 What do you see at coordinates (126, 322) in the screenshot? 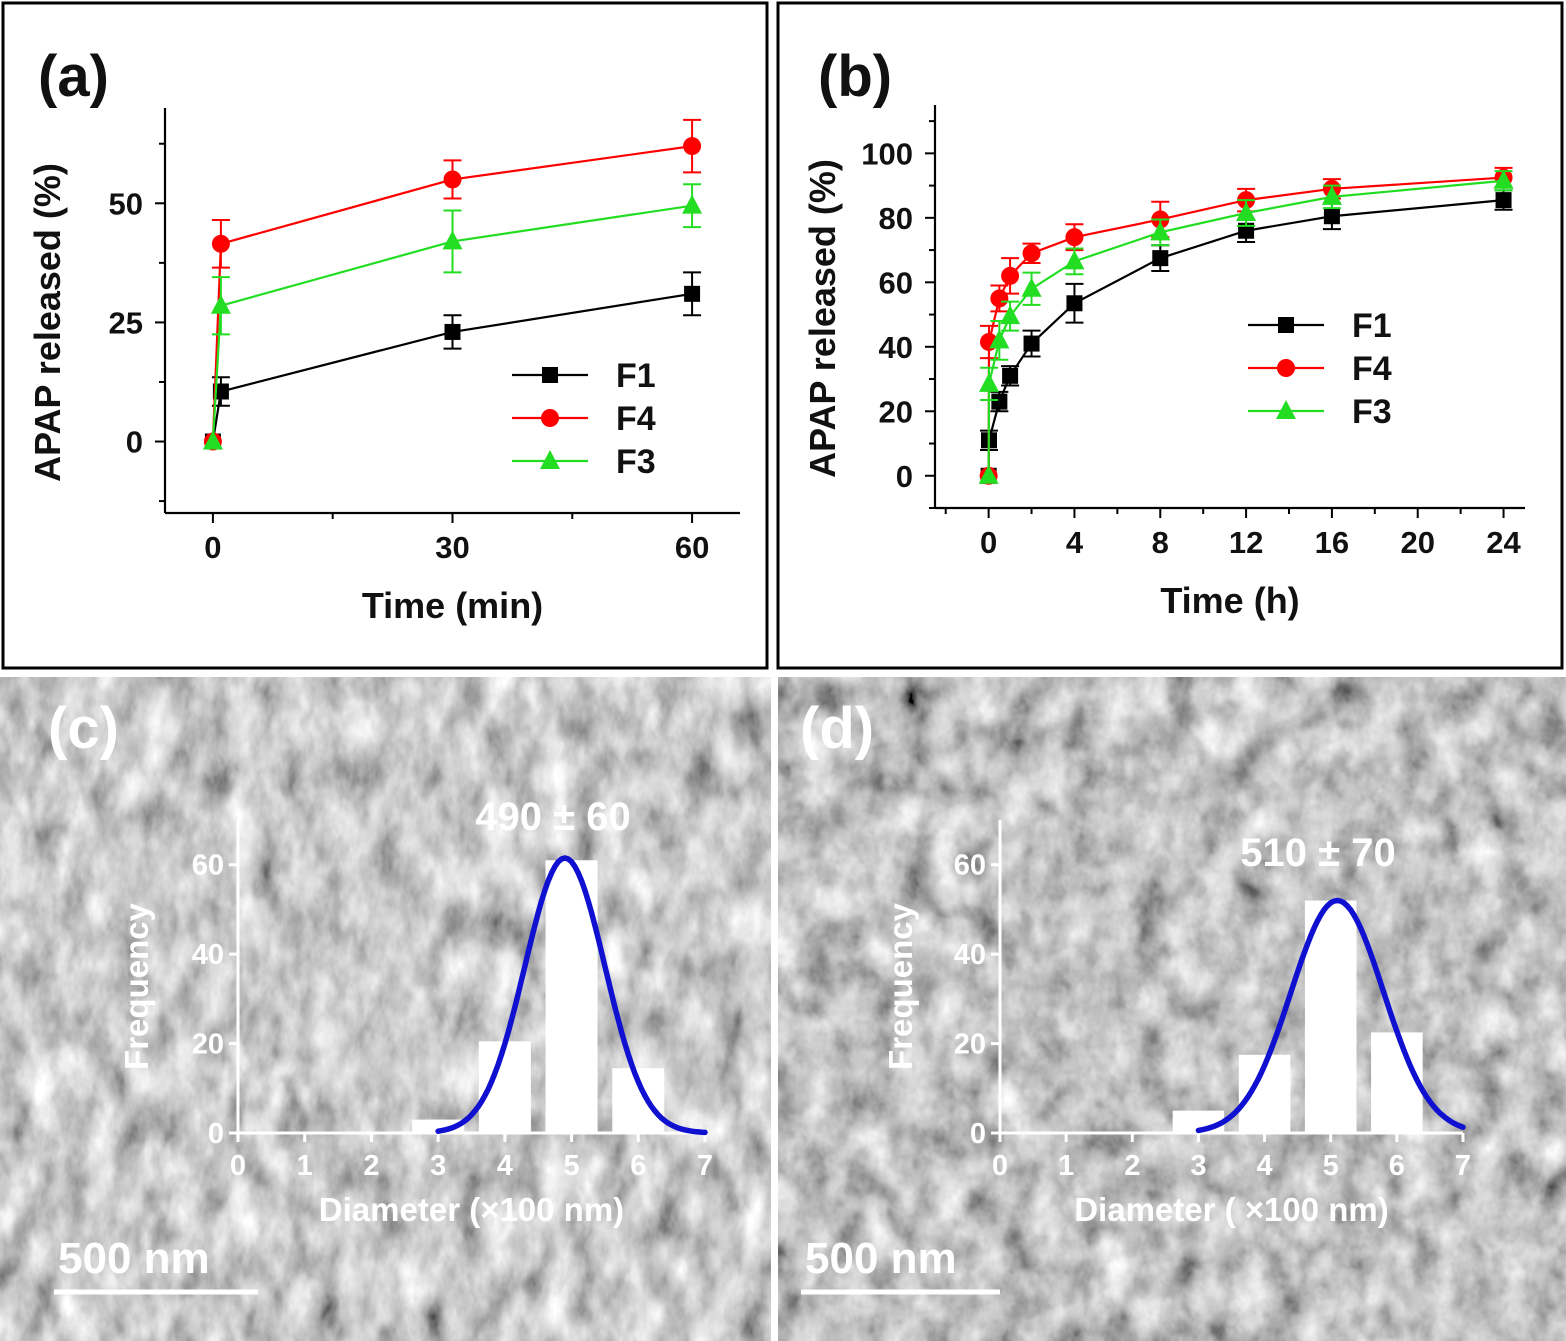
I see `panel-a-y-tick-label: 25` at bounding box center [126, 322].